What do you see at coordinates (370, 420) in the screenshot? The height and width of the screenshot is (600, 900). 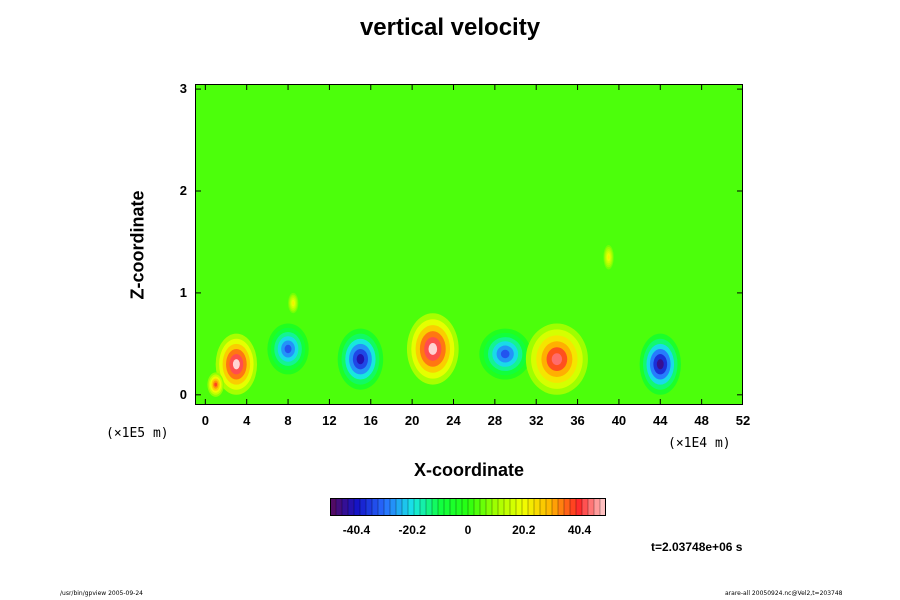 I see `x-tick-label: 16` at bounding box center [370, 420].